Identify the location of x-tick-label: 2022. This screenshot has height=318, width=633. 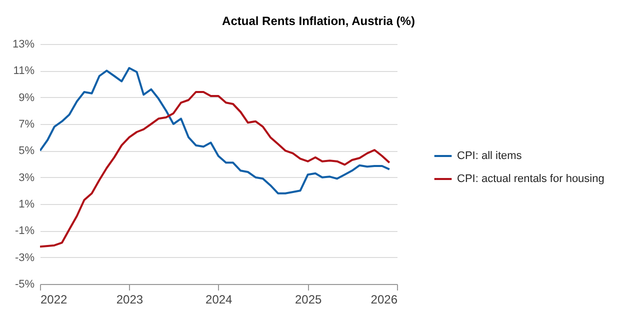
(54, 299).